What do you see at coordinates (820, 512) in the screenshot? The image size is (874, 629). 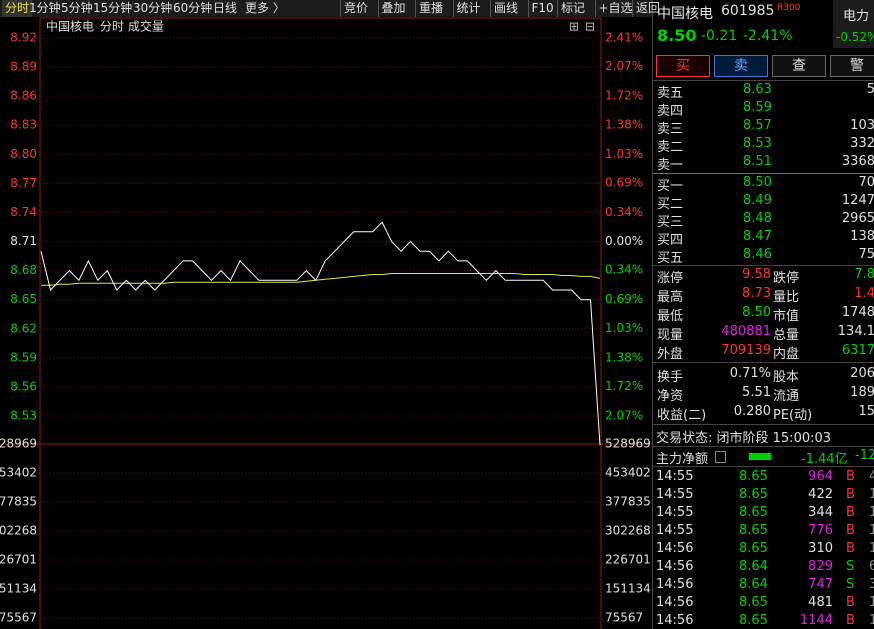 I see `trade-volume: 344` at bounding box center [820, 512].